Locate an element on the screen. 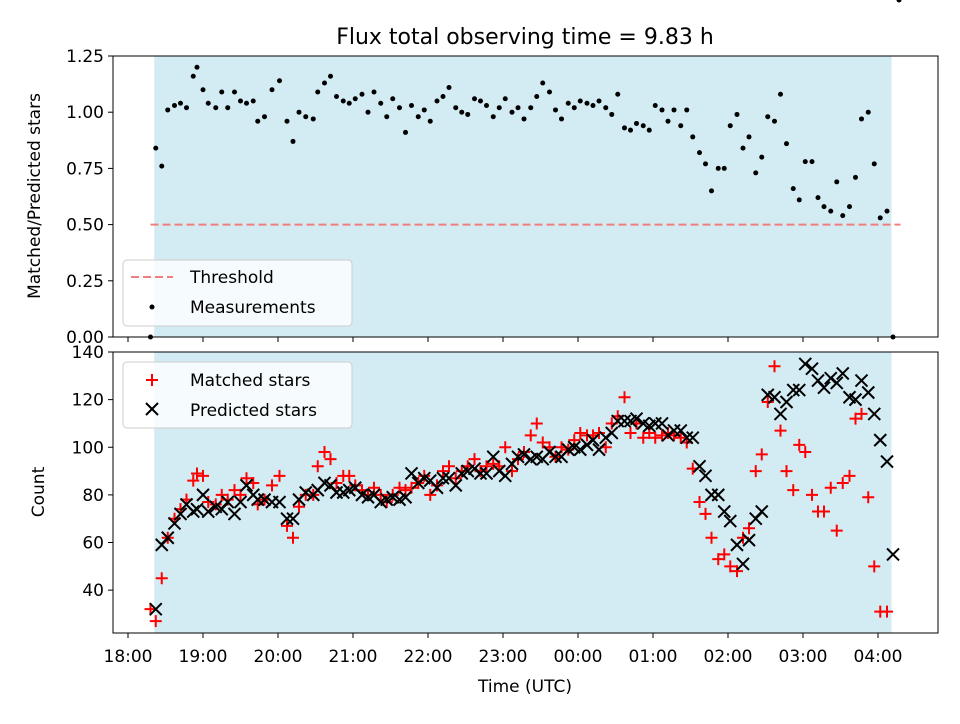 This screenshot has width=960, height=724. legend-matched-label: Matched stars is located at coordinates (250, 381).